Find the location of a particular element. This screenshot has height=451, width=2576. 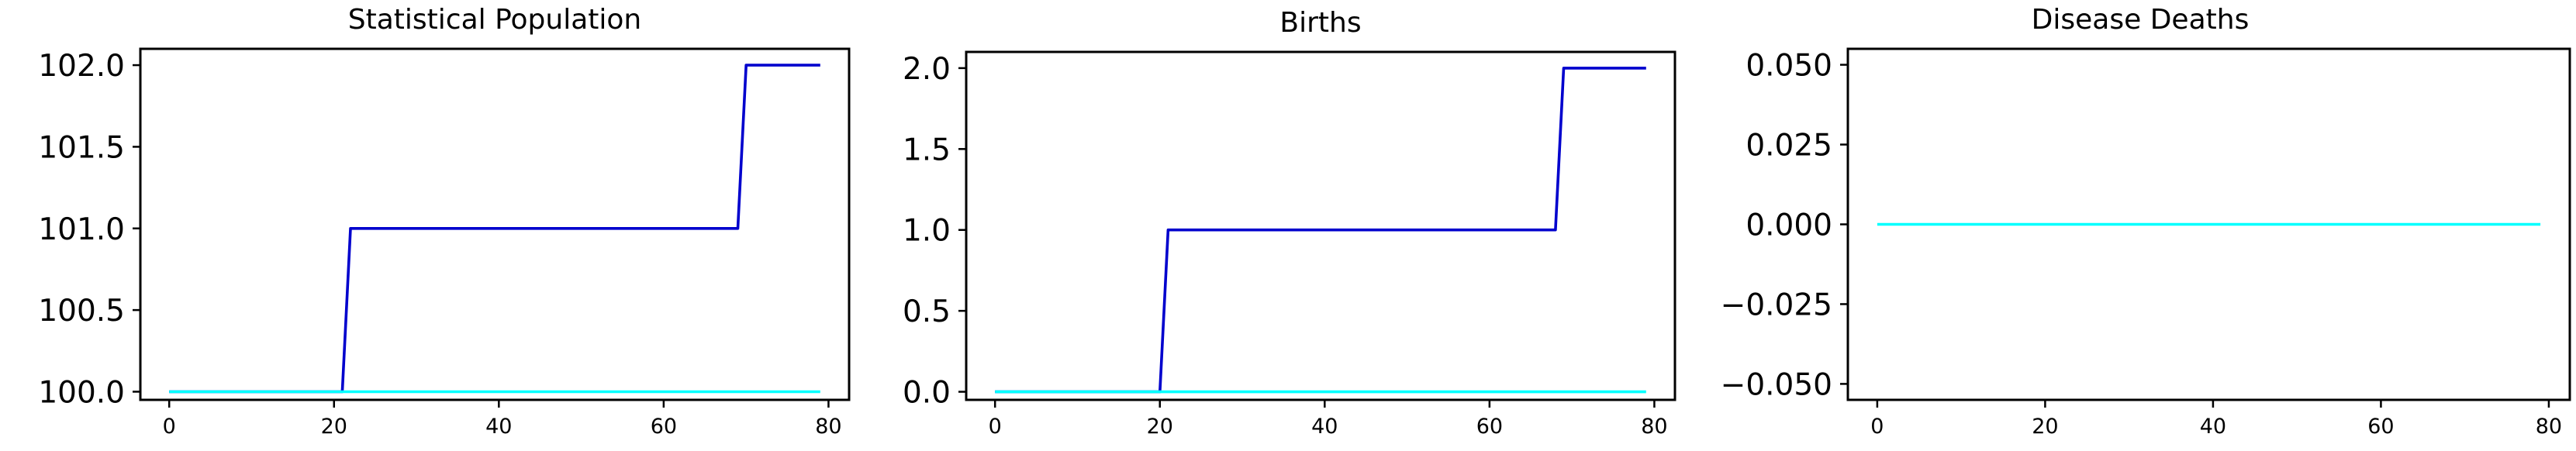

y-tick-label: 1.5 is located at coordinates (927, 150).